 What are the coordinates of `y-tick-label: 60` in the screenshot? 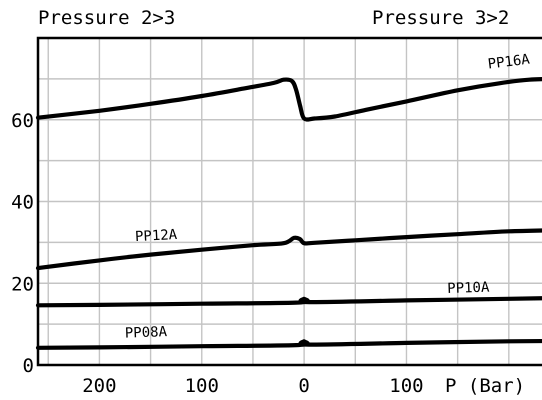 It's located at (22, 121).